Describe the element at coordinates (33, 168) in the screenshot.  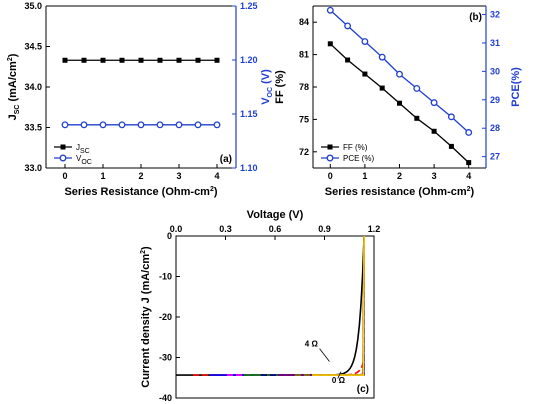
I see `left-y-tick-label: 33.0` at that location.